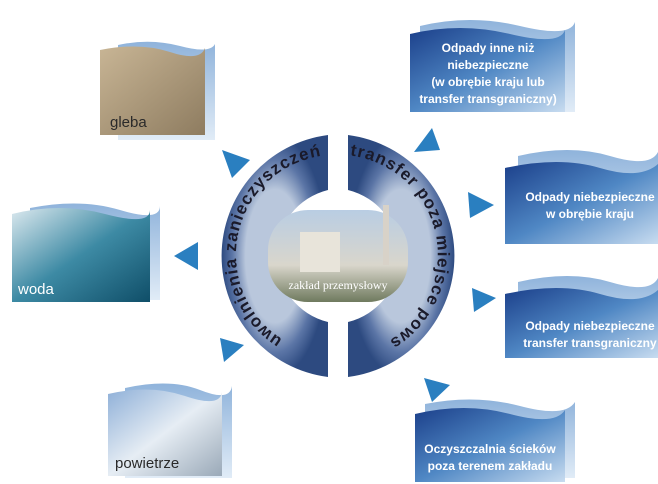 The image size is (658, 484). Describe the element at coordinates (490, 466) in the screenshot. I see `box-text: poza terenem zakładu` at that location.